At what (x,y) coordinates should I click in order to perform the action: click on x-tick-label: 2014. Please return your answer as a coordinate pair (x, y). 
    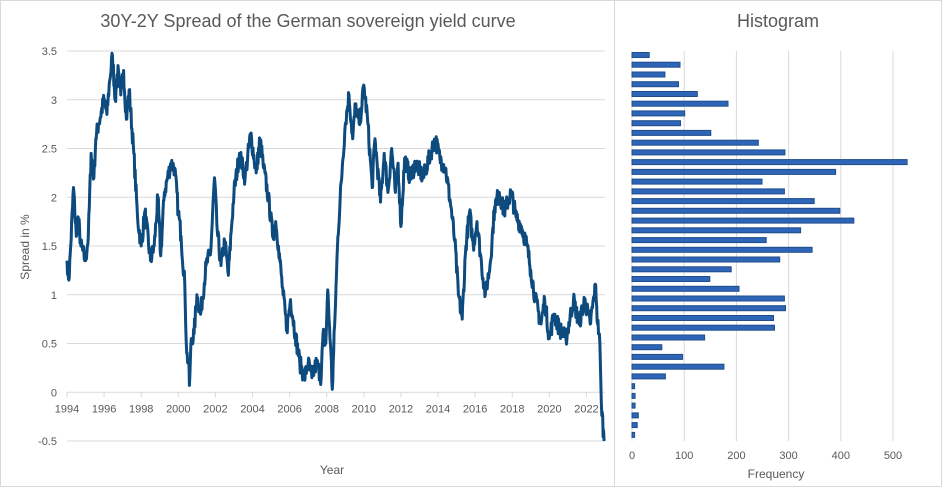
    Looking at the image, I should click on (438, 409).